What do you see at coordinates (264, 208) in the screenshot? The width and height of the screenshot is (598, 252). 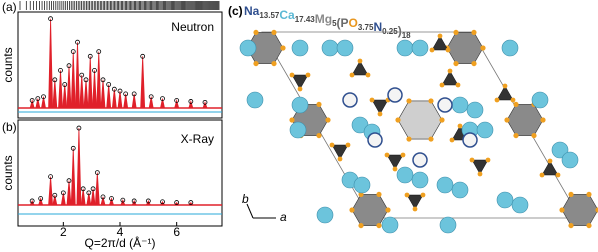 I see `axes-indicator: a b` at bounding box center [264, 208].